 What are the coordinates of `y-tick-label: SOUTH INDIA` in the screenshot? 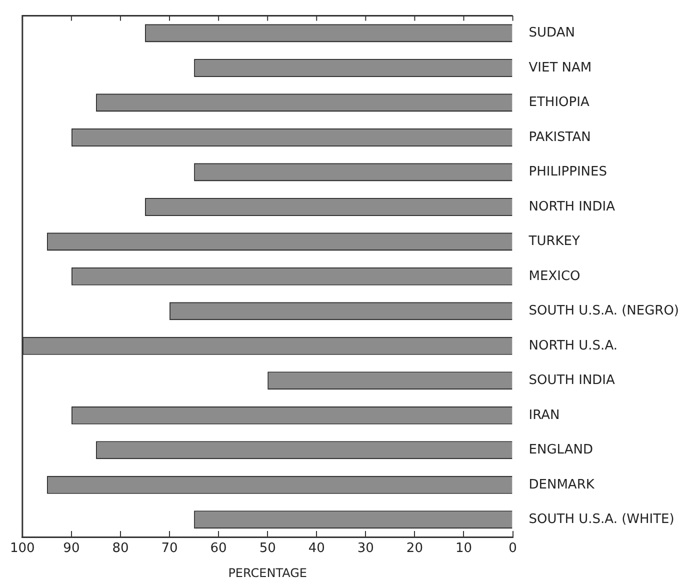 It's located at (572, 380).